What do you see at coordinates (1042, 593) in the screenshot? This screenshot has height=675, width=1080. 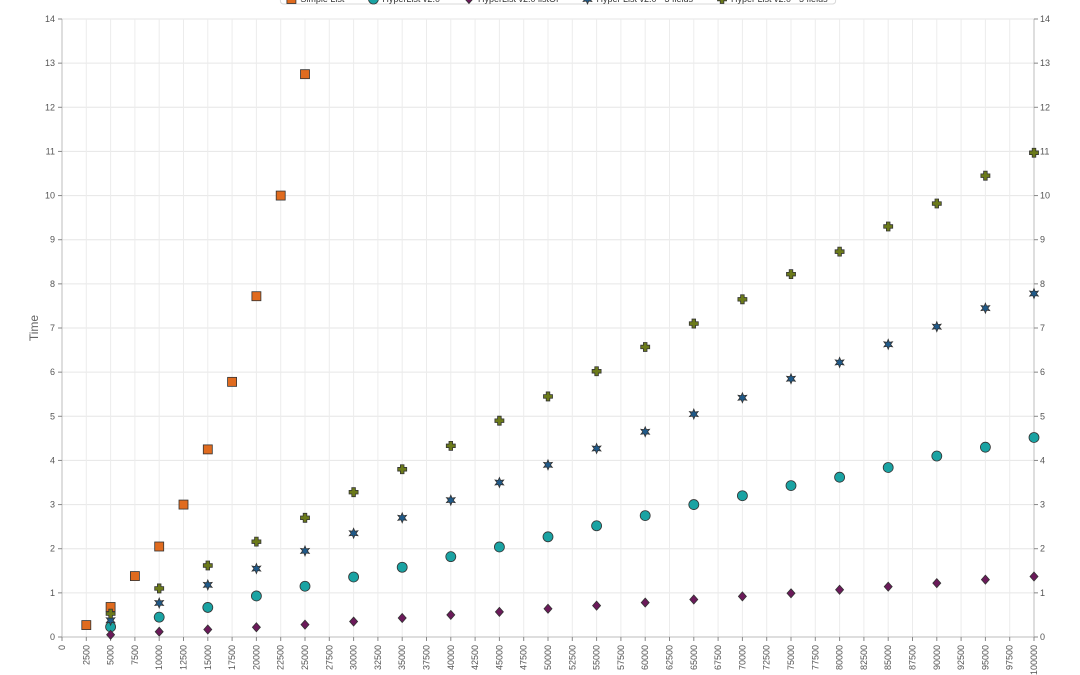 I see `y-tick-label-right: 1` at bounding box center [1042, 593].